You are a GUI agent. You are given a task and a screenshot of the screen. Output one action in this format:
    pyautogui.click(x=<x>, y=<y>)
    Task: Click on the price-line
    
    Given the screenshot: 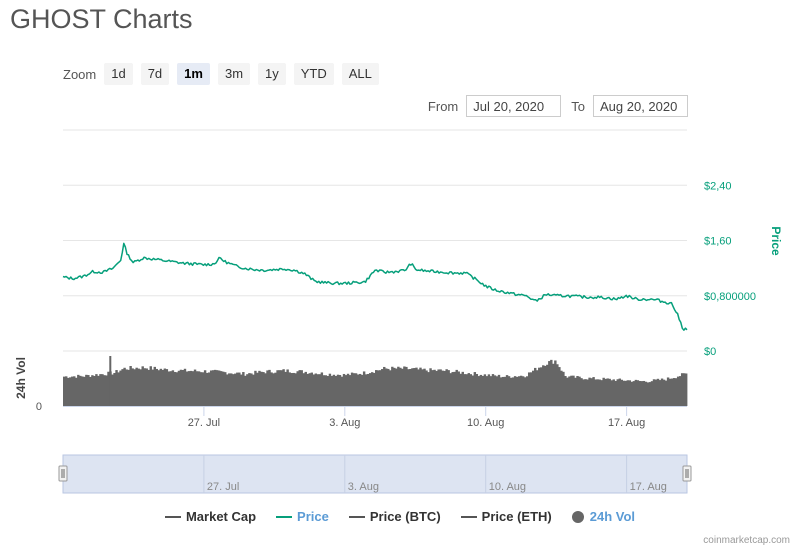 What is the action you would take?
    pyautogui.click(x=375, y=286)
    